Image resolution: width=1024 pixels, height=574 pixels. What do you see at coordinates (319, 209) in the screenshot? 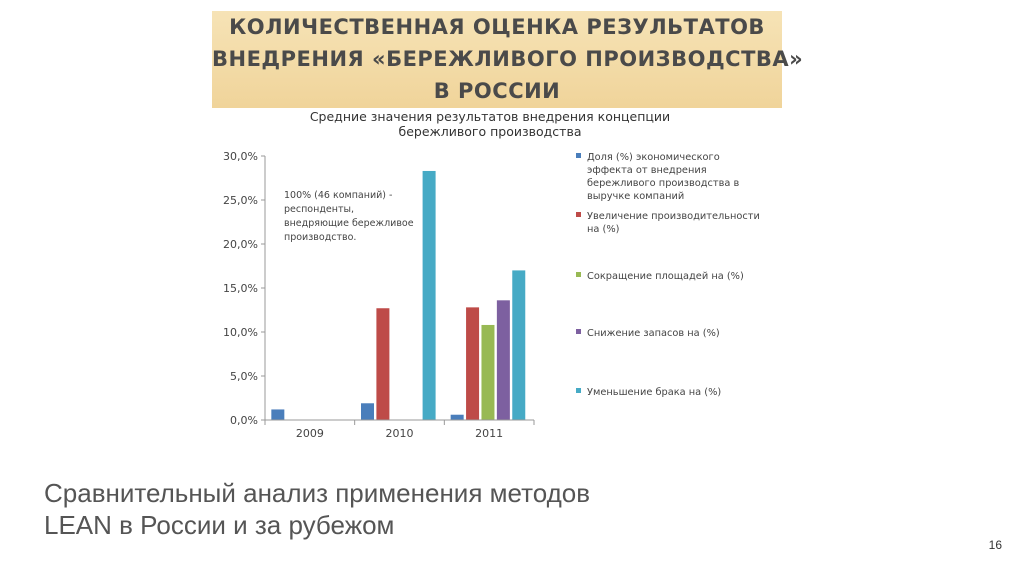
I see `annotation-line-2: респонденты,` at bounding box center [319, 209].